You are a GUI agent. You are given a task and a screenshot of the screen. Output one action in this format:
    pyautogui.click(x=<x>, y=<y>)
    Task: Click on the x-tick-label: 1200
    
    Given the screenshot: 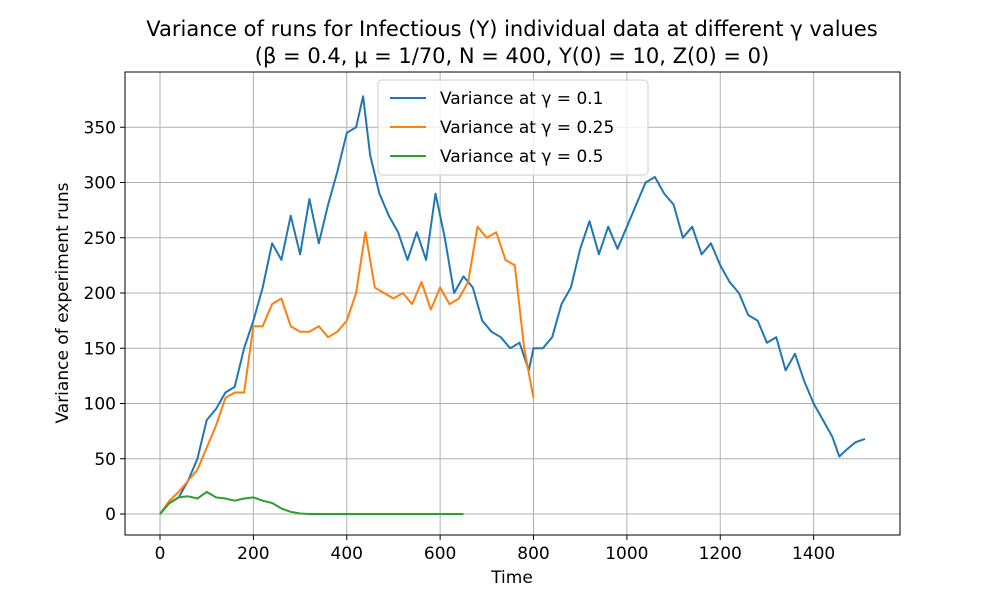 What is the action you would take?
    pyautogui.click(x=720, y=554)
    